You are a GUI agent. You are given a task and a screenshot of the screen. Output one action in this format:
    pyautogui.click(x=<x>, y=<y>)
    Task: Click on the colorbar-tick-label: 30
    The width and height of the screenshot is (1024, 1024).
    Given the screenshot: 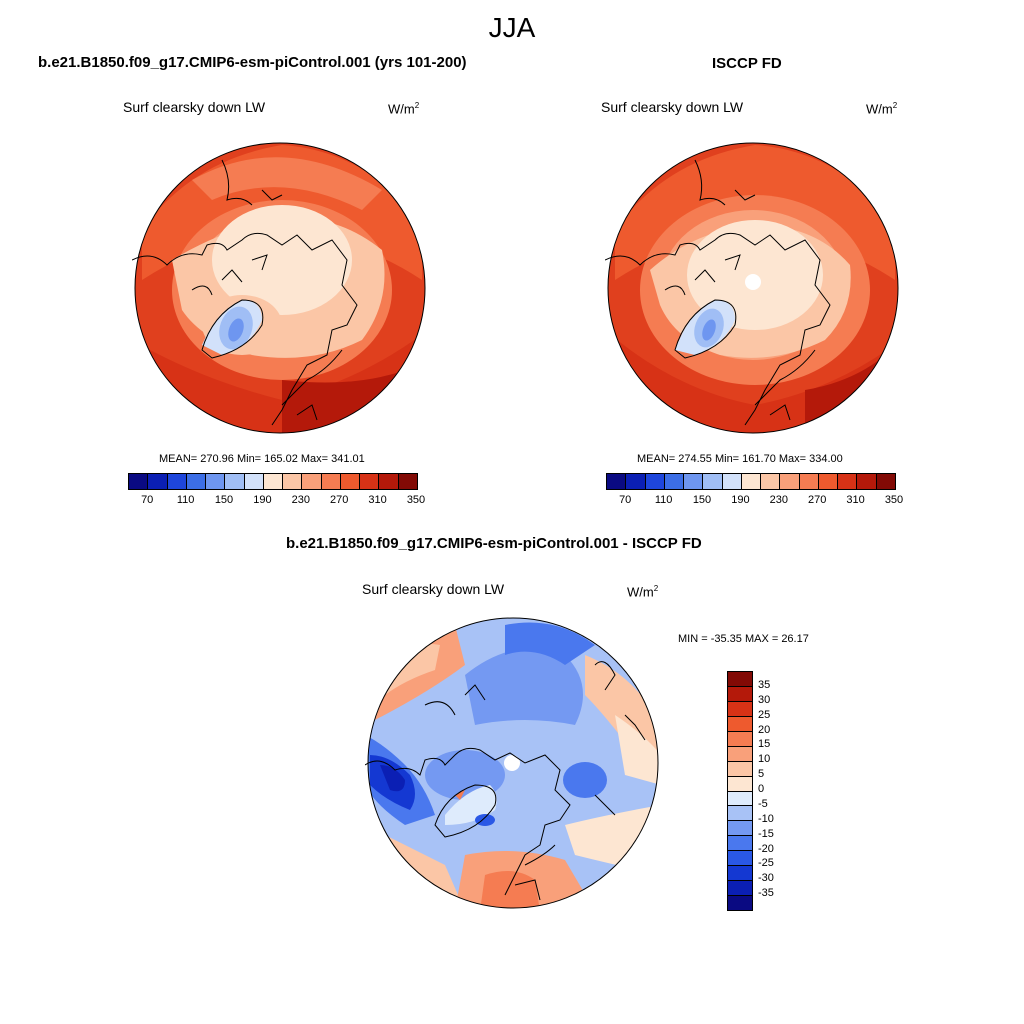 What is the action you would take?
    pyautogui.click(x=764, y=699)
    